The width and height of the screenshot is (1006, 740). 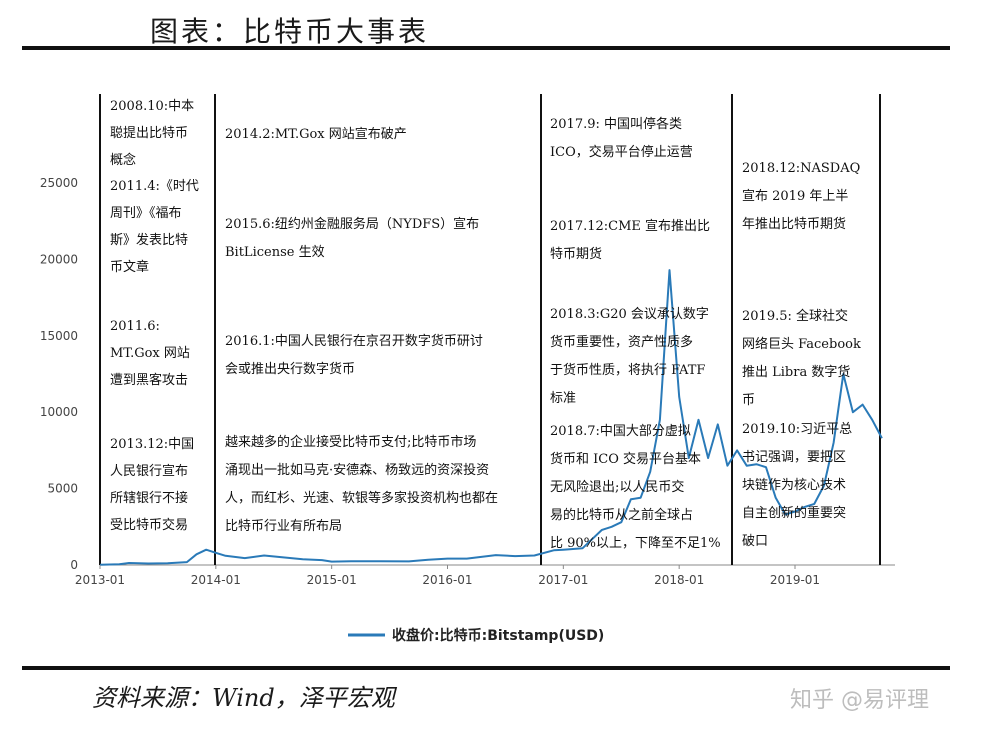 What do you see at coordinates (563, 580) in the screenshot?
I see `x-tick-label: 2017-01` at bounding box center [563, 580].